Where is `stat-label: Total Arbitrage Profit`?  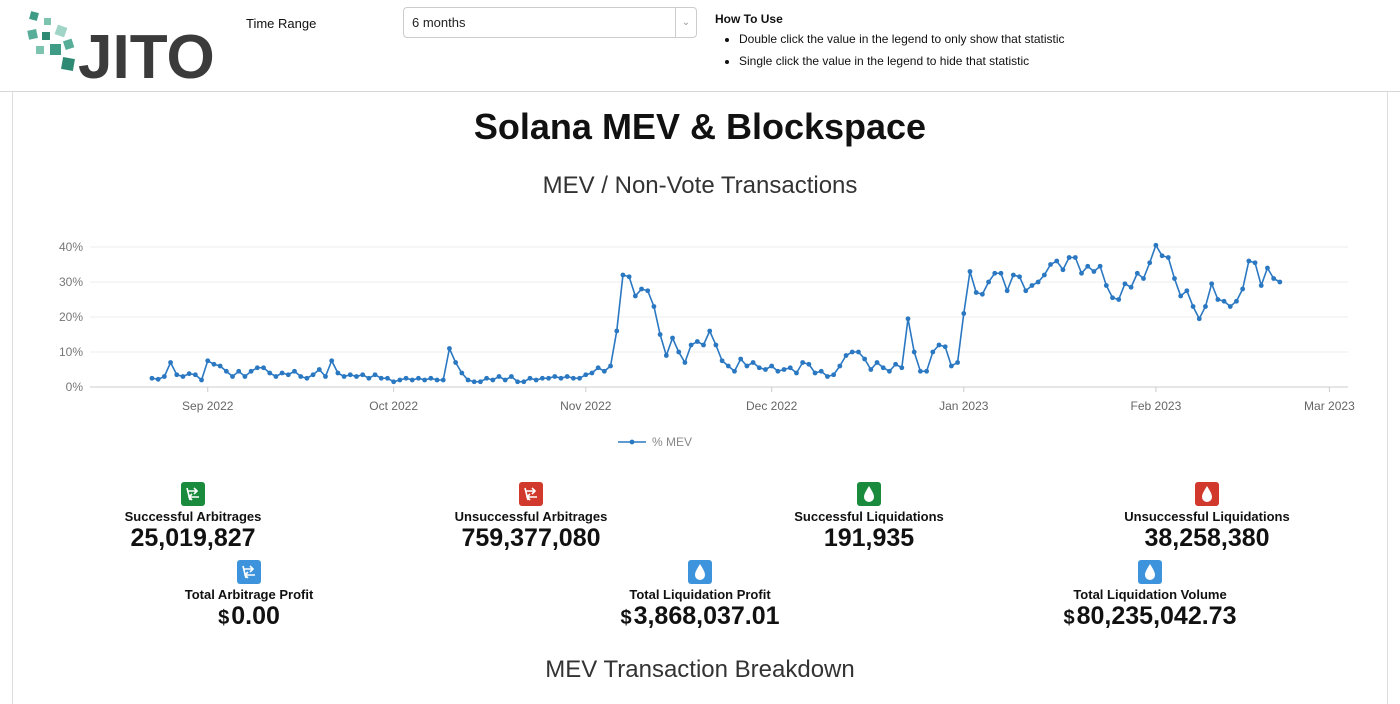
stat-label: Total Arbitrage Profit is located at coordinates (249, 594).